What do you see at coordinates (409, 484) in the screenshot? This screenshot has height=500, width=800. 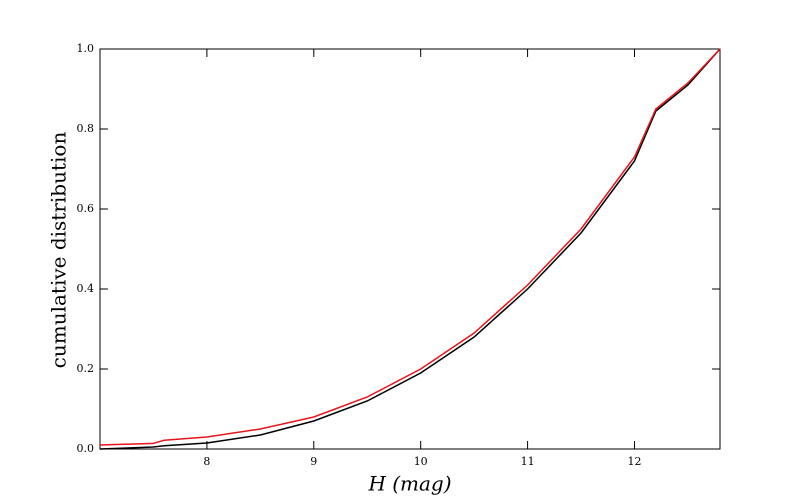 I see `x-axis-label: H (mag)` at bounding box center [409, 484].